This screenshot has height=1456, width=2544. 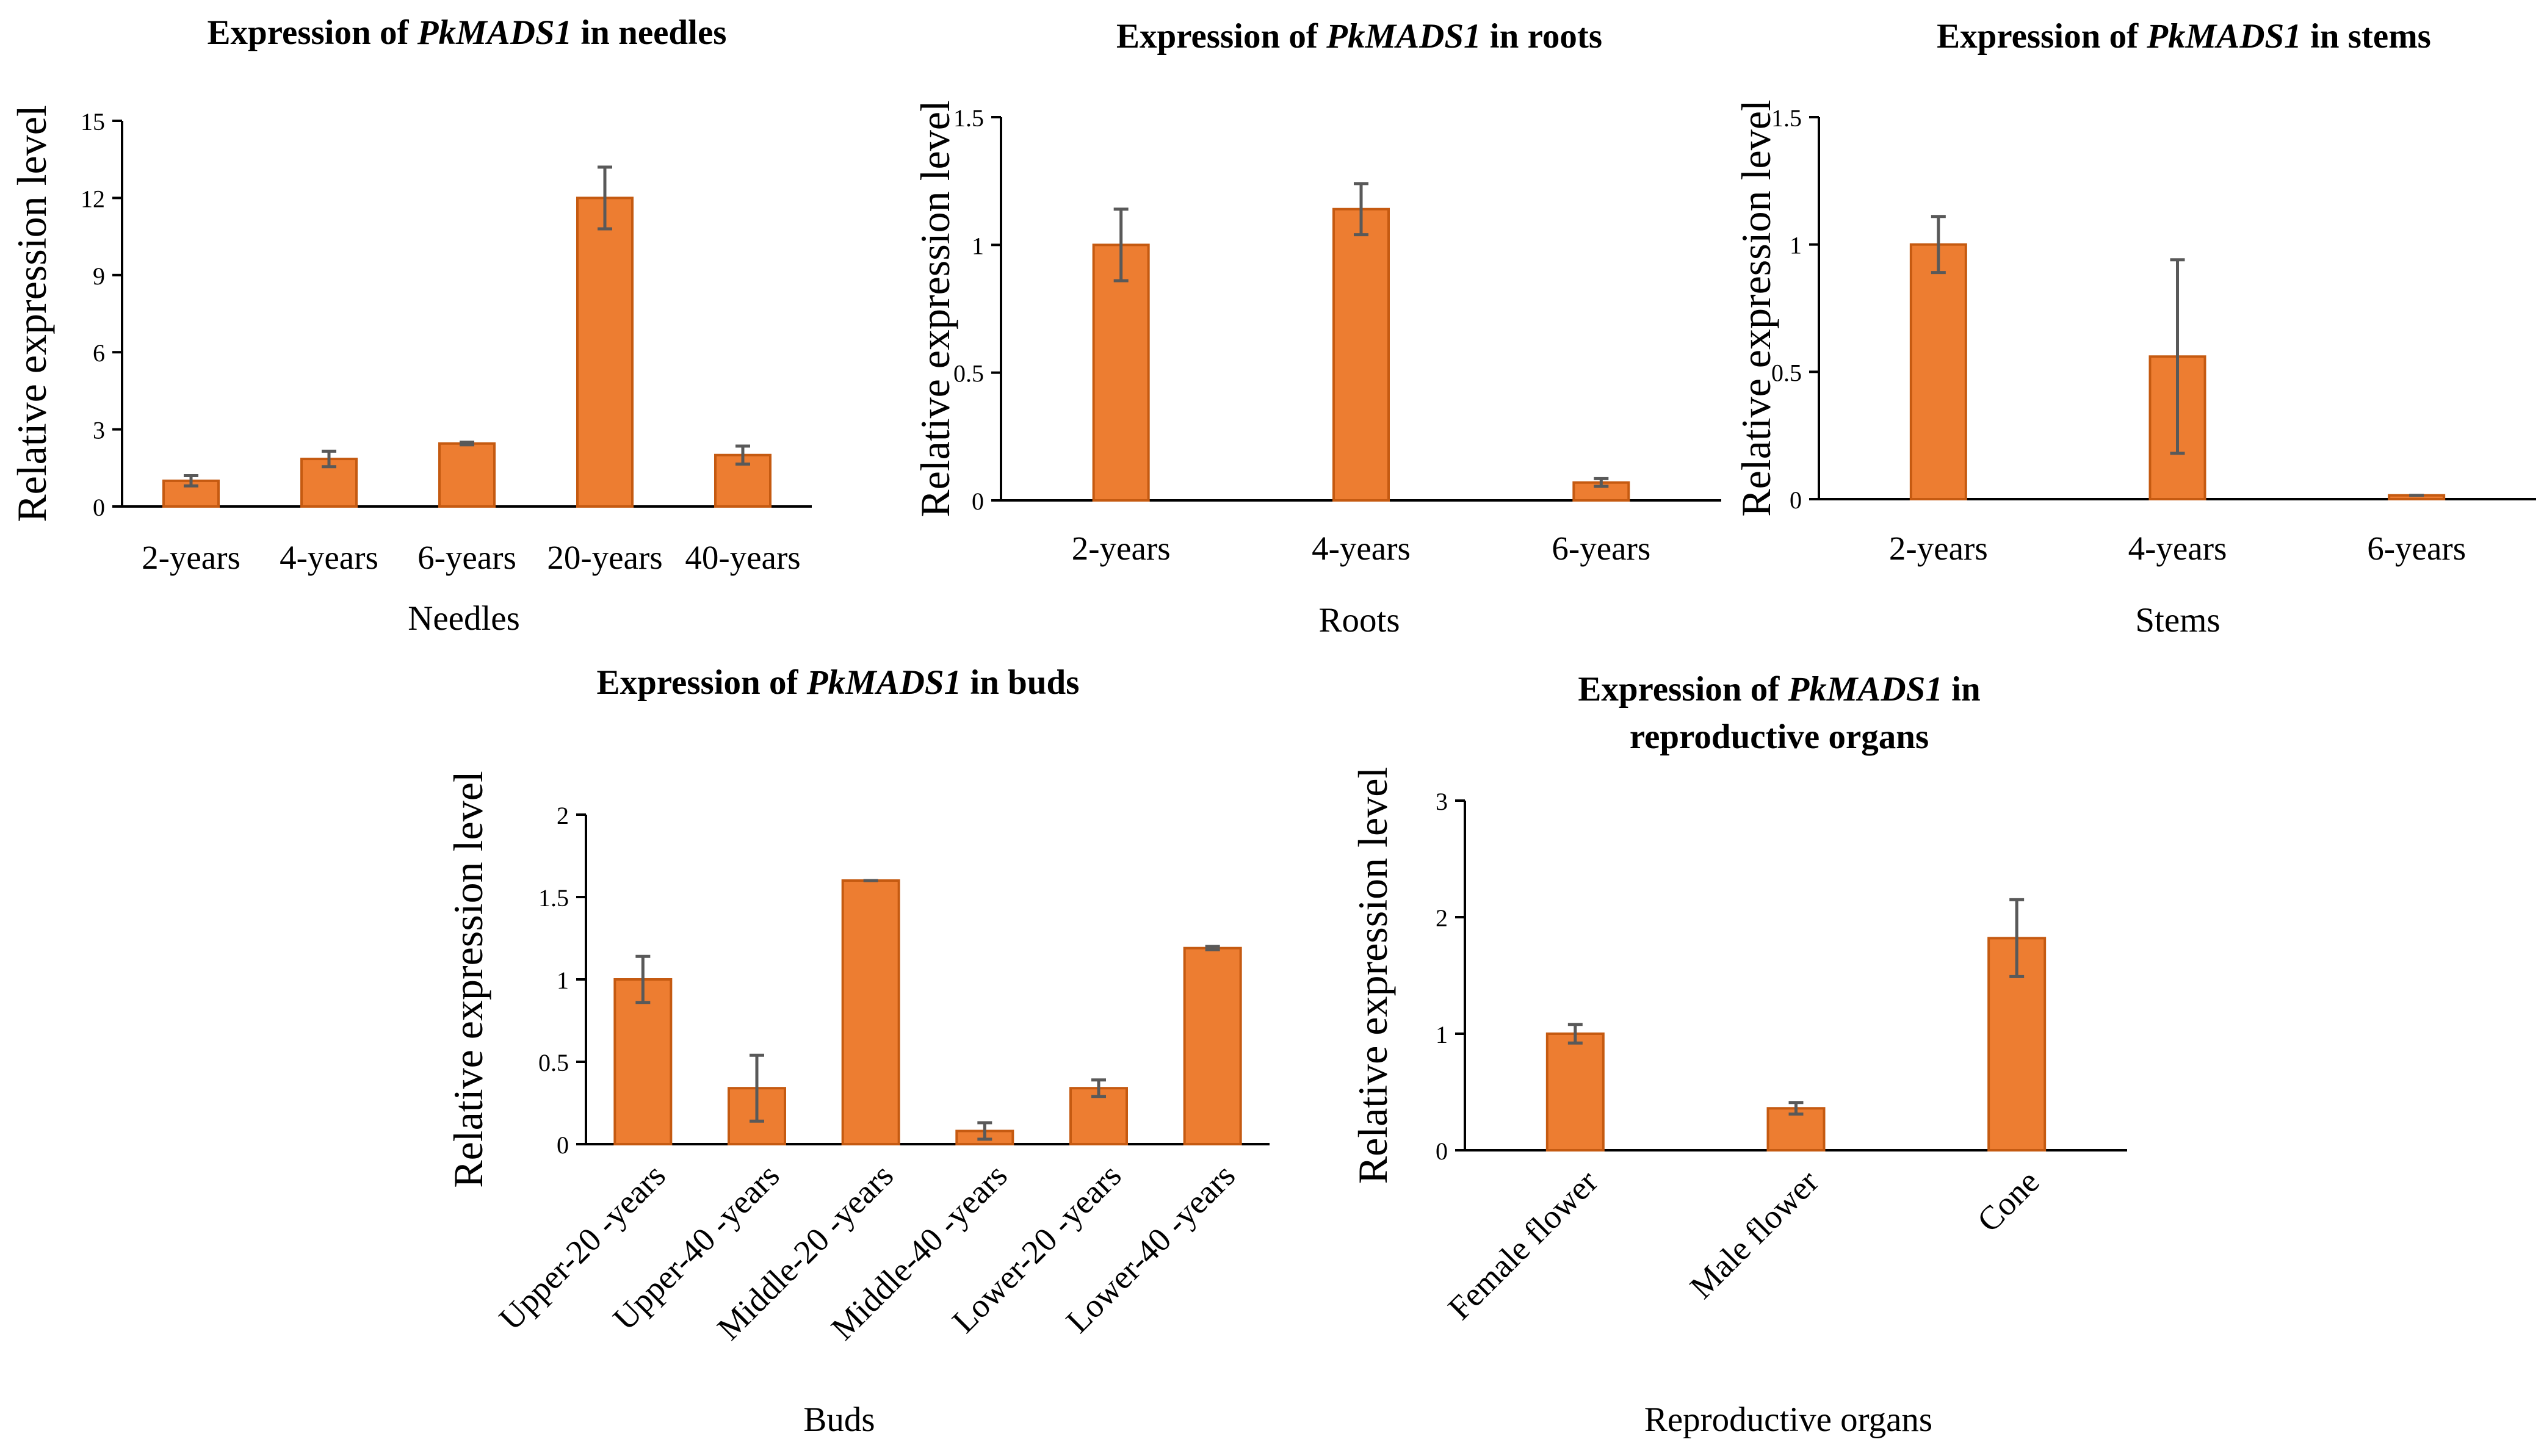 I want to click on x-axis-label: Buds, so click(x=839, y=1419).